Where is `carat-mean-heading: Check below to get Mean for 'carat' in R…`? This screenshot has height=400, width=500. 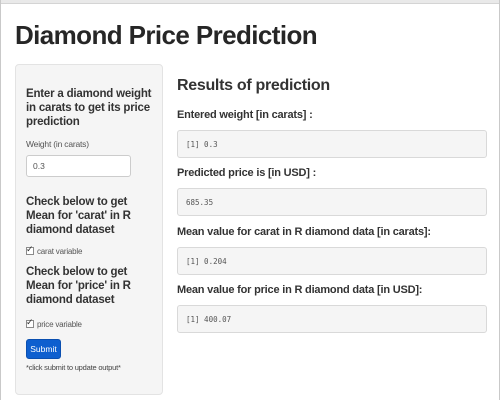 carat-mean-heading: Check below to get Mean for 'carat' in R… is located at coordinates (78, 216).